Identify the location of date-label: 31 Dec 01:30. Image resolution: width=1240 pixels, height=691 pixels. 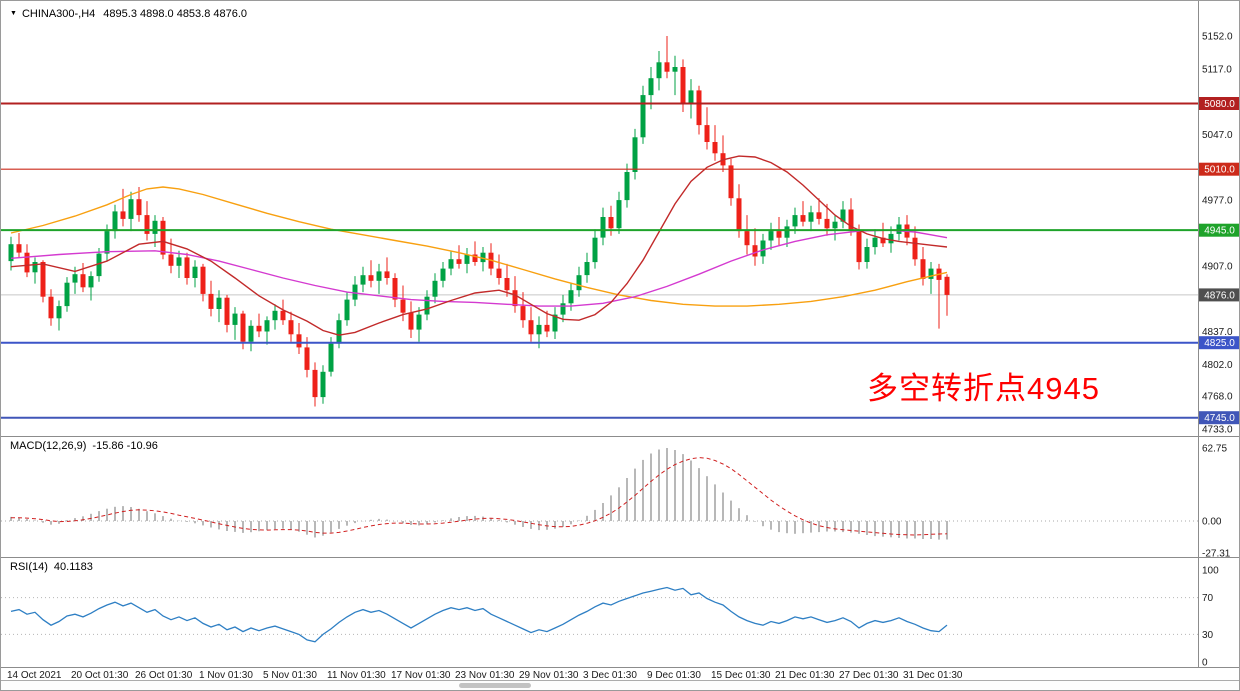
(933, 675).